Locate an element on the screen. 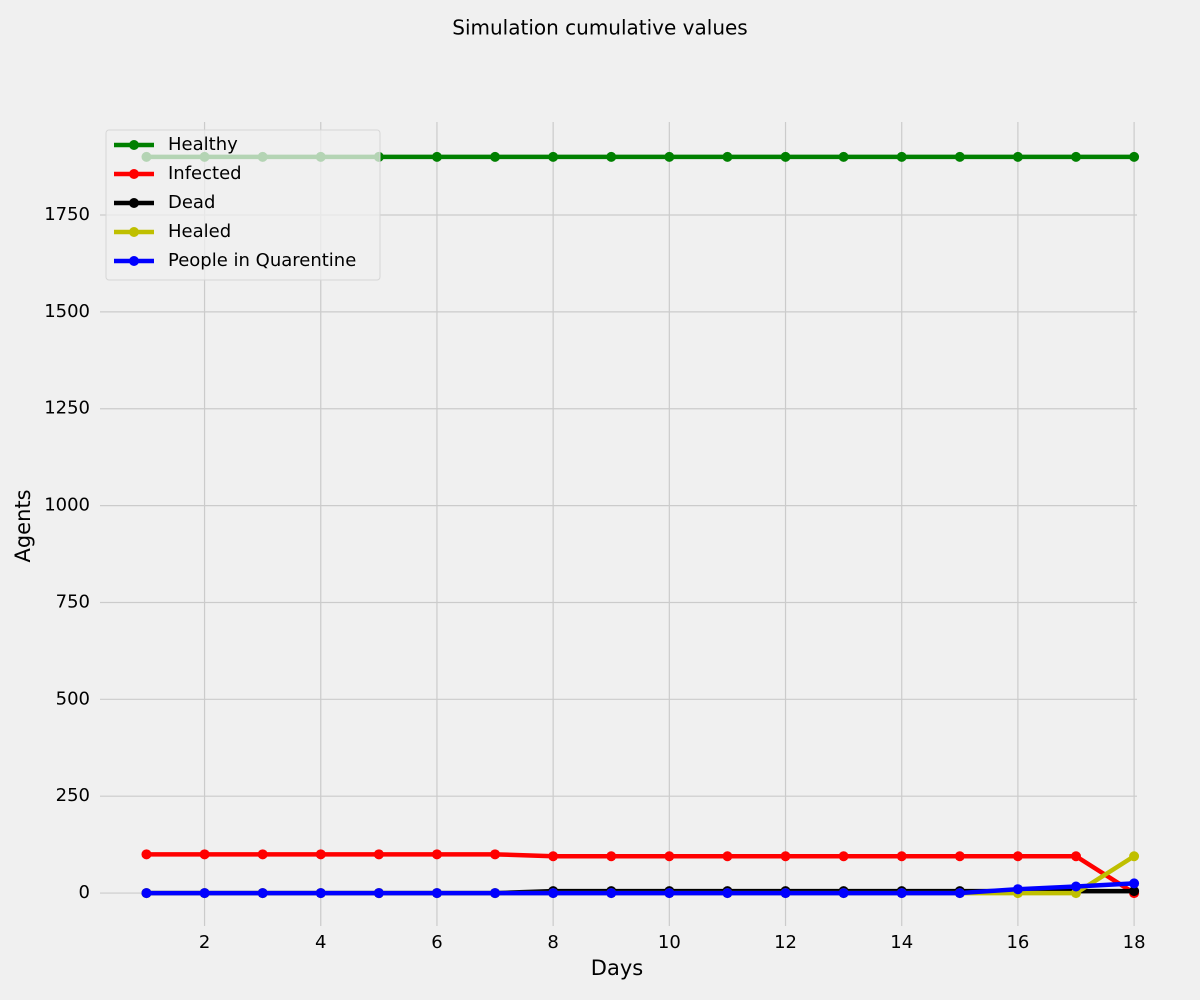  y-tick-label: 500 is located at coordinates (73, 698).